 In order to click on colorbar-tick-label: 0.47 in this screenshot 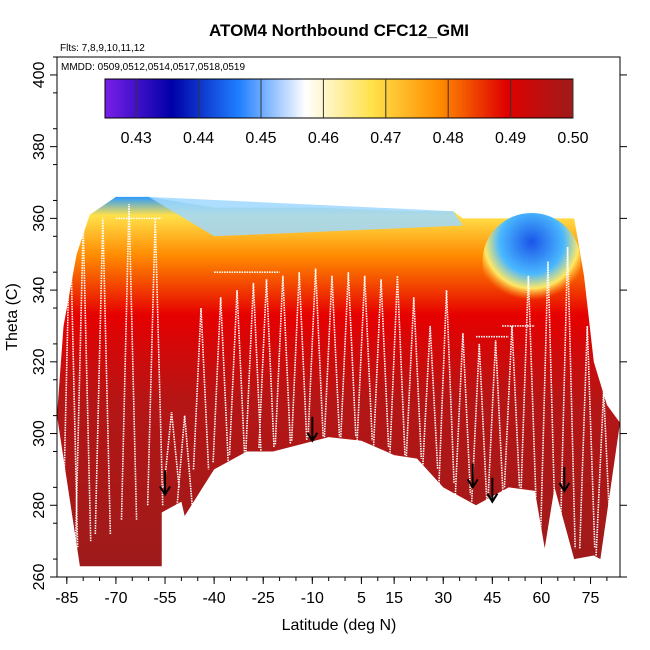, I will do `click(385, 138)`.